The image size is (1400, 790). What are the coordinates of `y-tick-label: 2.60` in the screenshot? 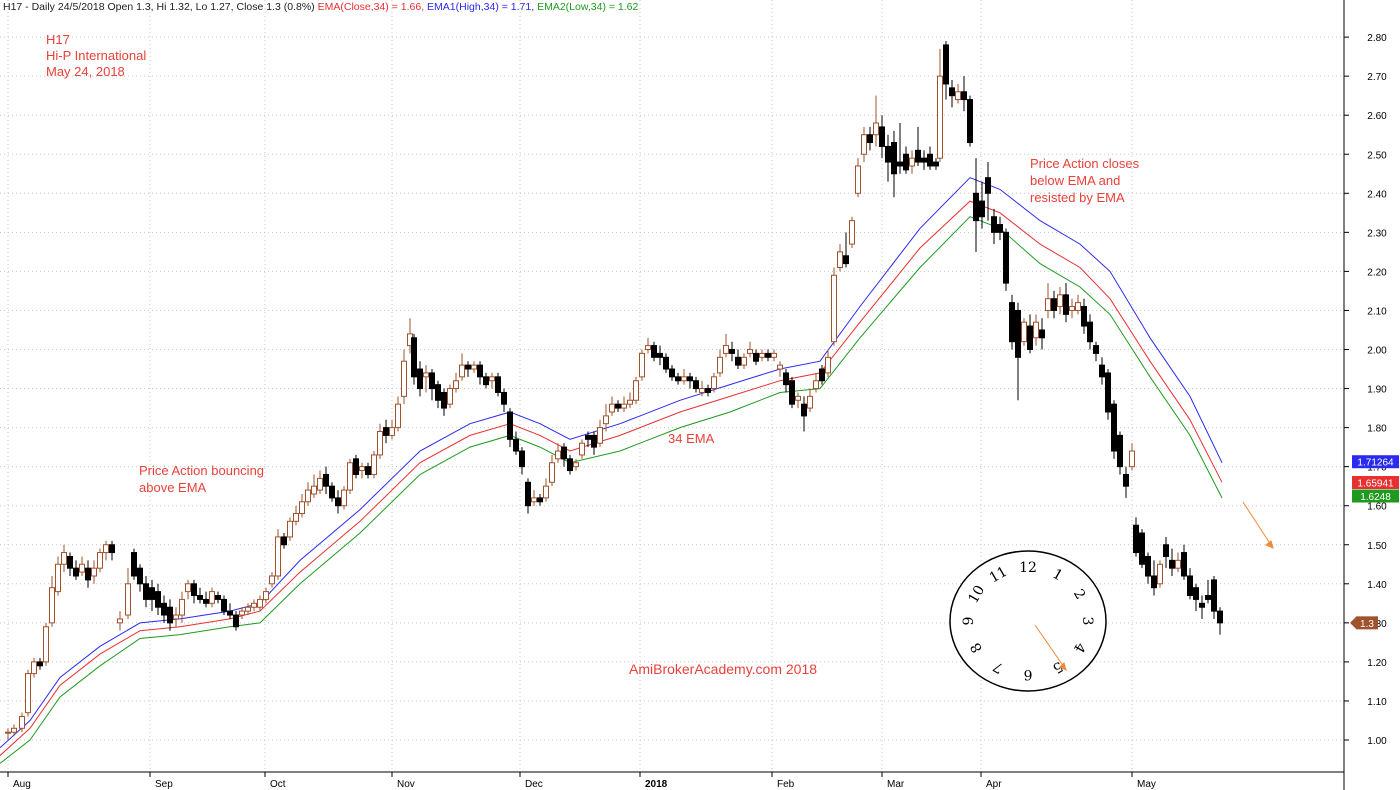 It's located at (1377, 116).